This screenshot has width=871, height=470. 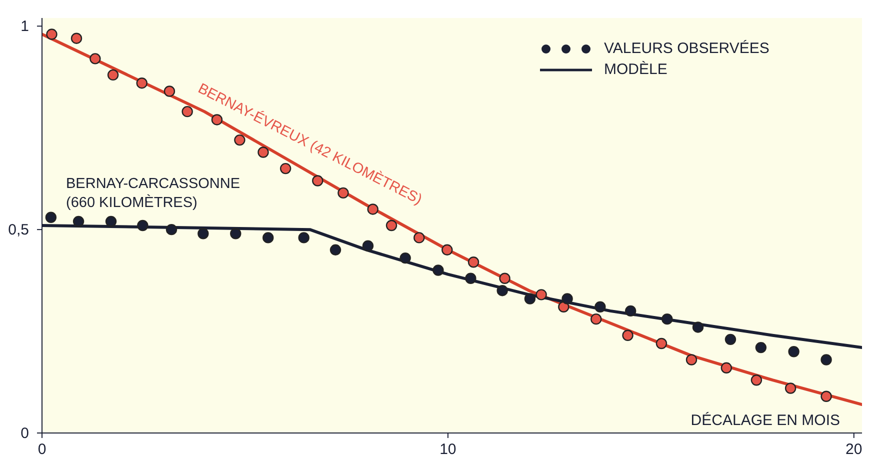 I want to click on annotation: BERNAY-CARCASSONNE (660 KILOMÈTRES), so click(x=153, y=193).